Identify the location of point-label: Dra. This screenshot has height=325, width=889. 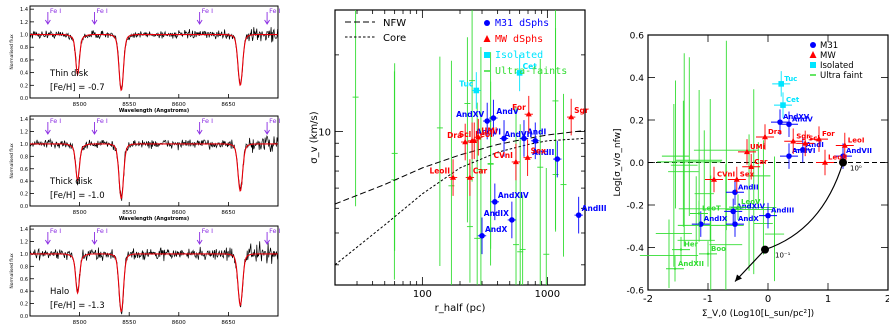
(775, 132).